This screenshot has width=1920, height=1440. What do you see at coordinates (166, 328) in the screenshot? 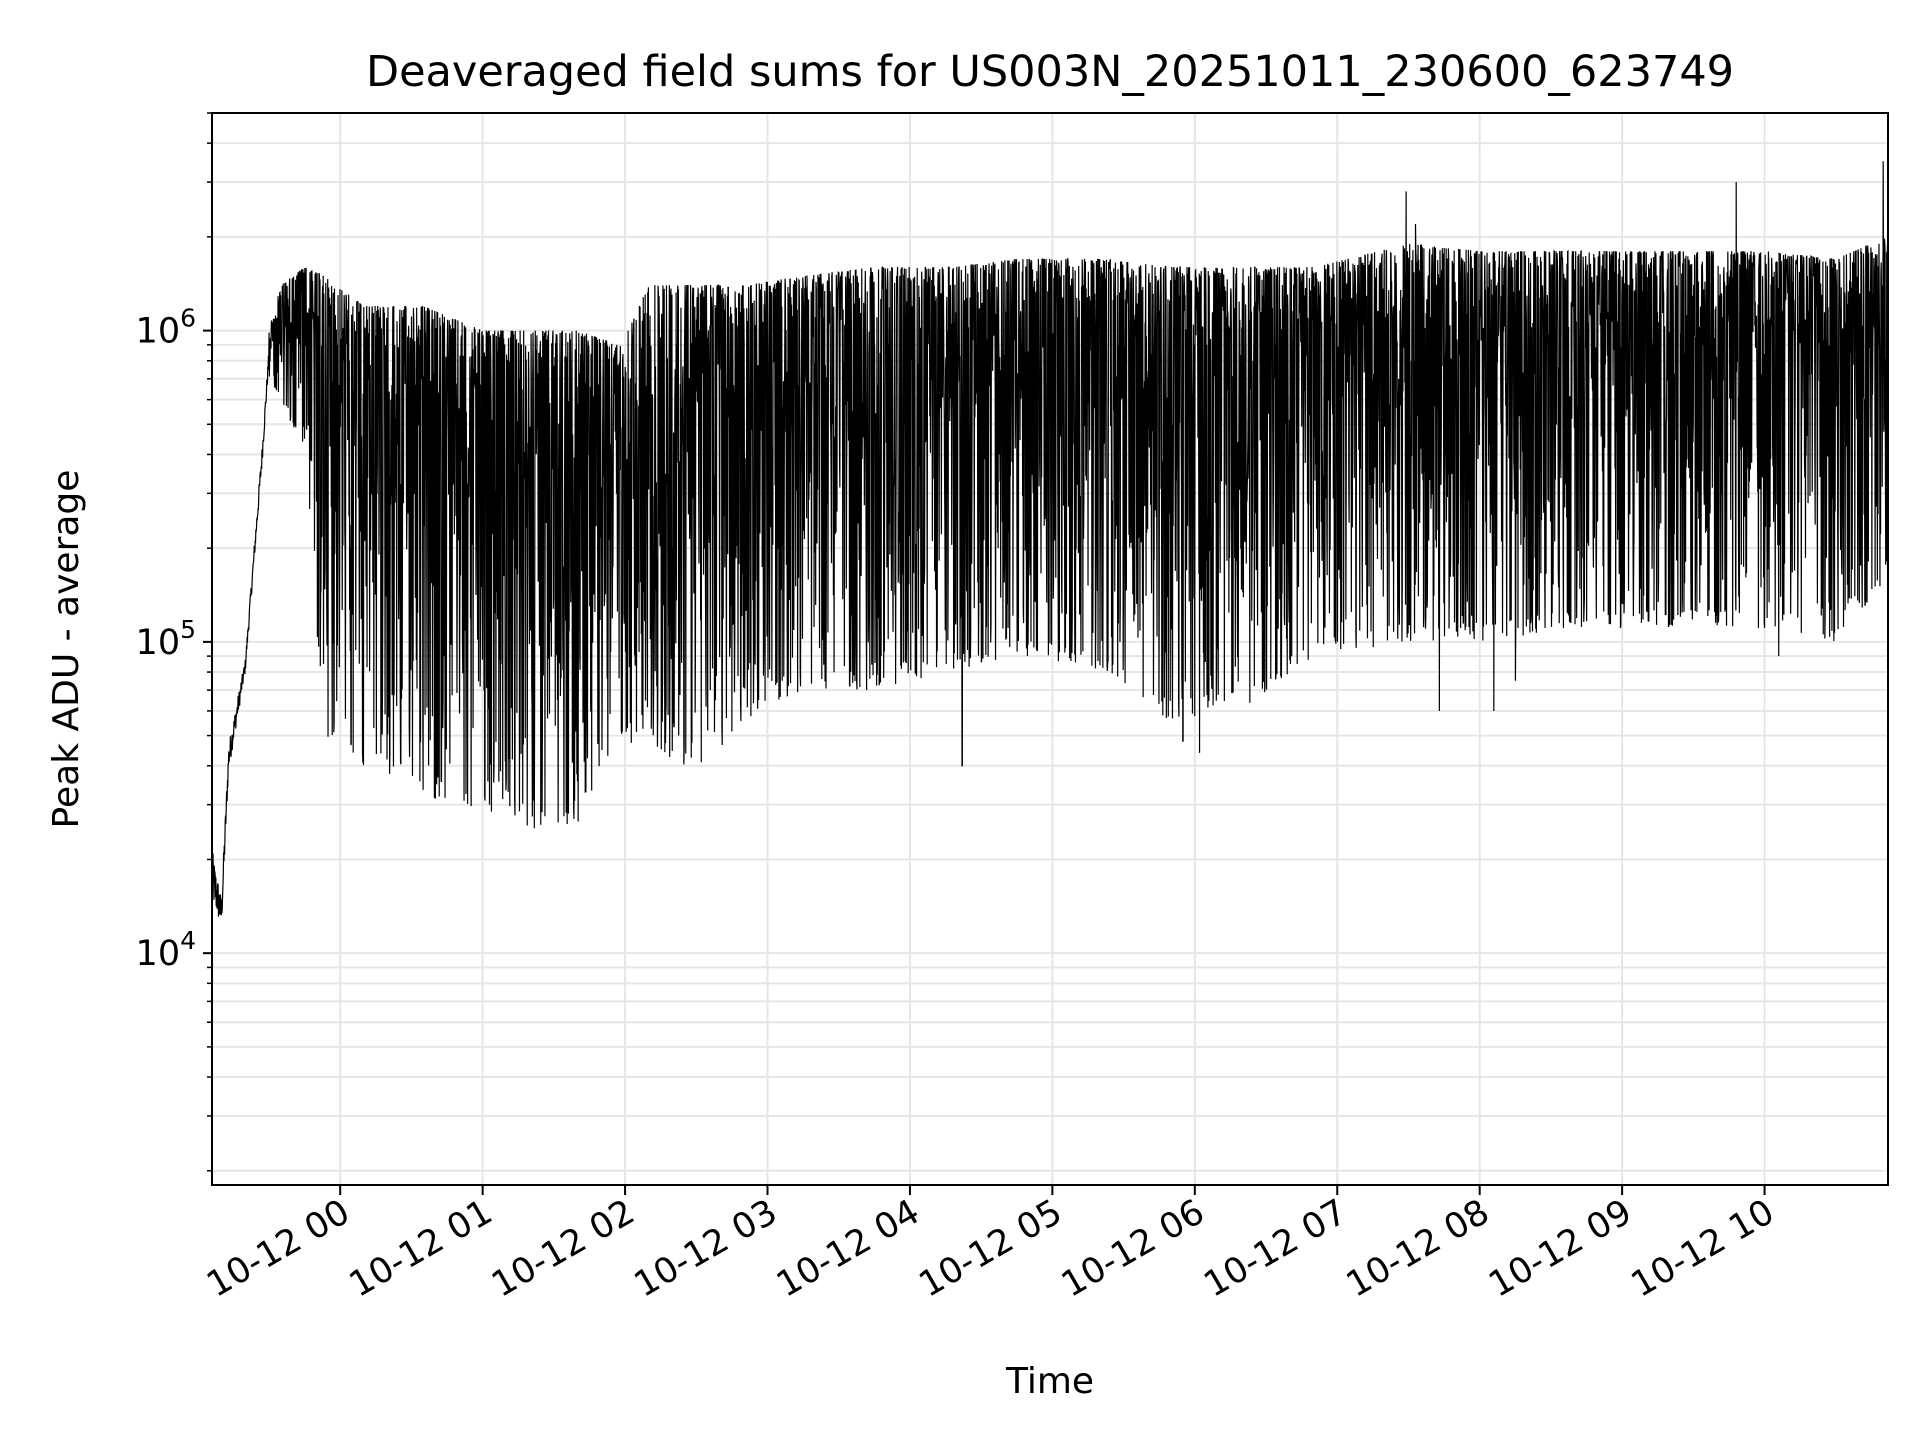
I see `y-tick-label: 10⁶` at bounding box center [166, 328].